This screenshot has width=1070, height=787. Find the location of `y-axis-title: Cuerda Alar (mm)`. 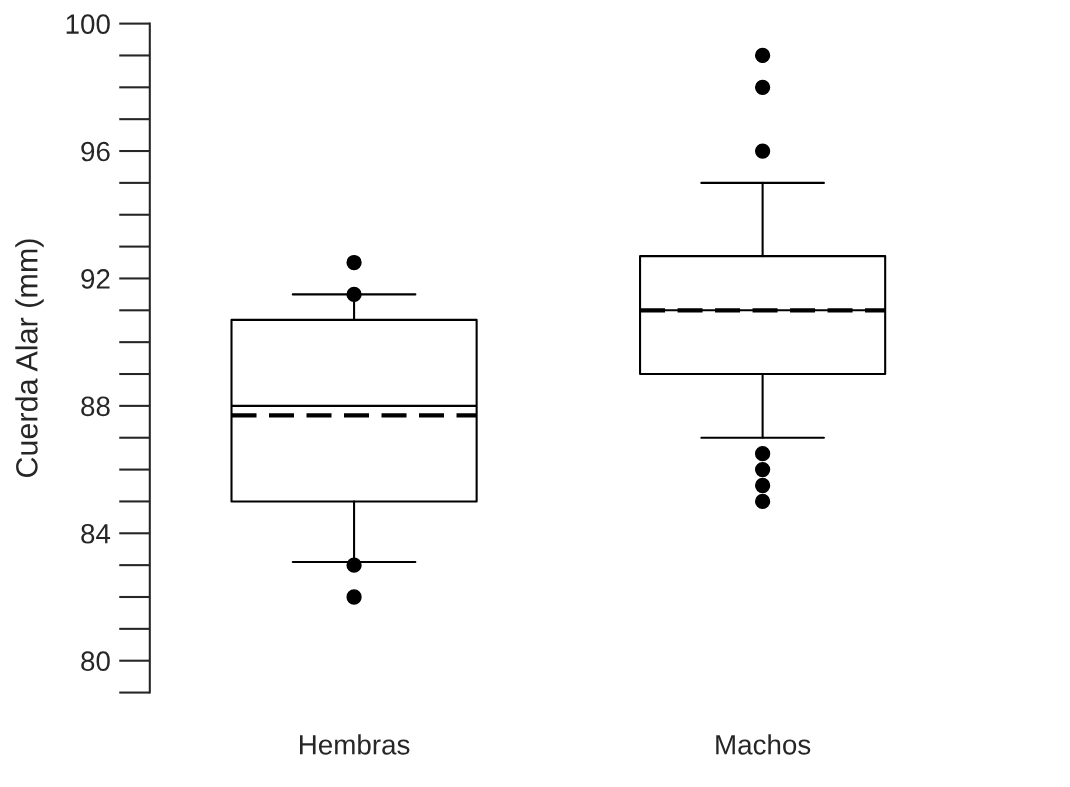

y-axis-title: Cuerda Alar (mm) is located at coordinates (29, 358).